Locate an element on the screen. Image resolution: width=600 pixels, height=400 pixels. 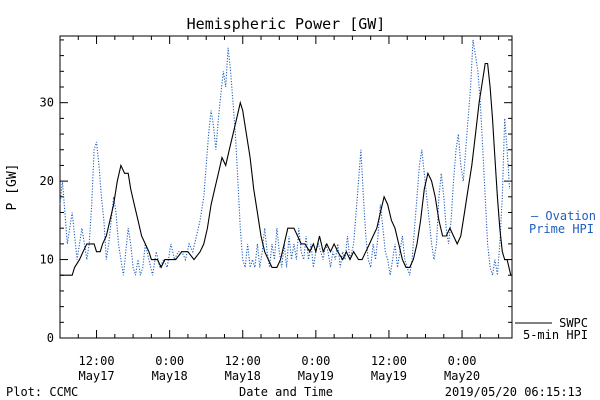
legend-ovation-line1: — Ovation is located at coordinates (563, 216).